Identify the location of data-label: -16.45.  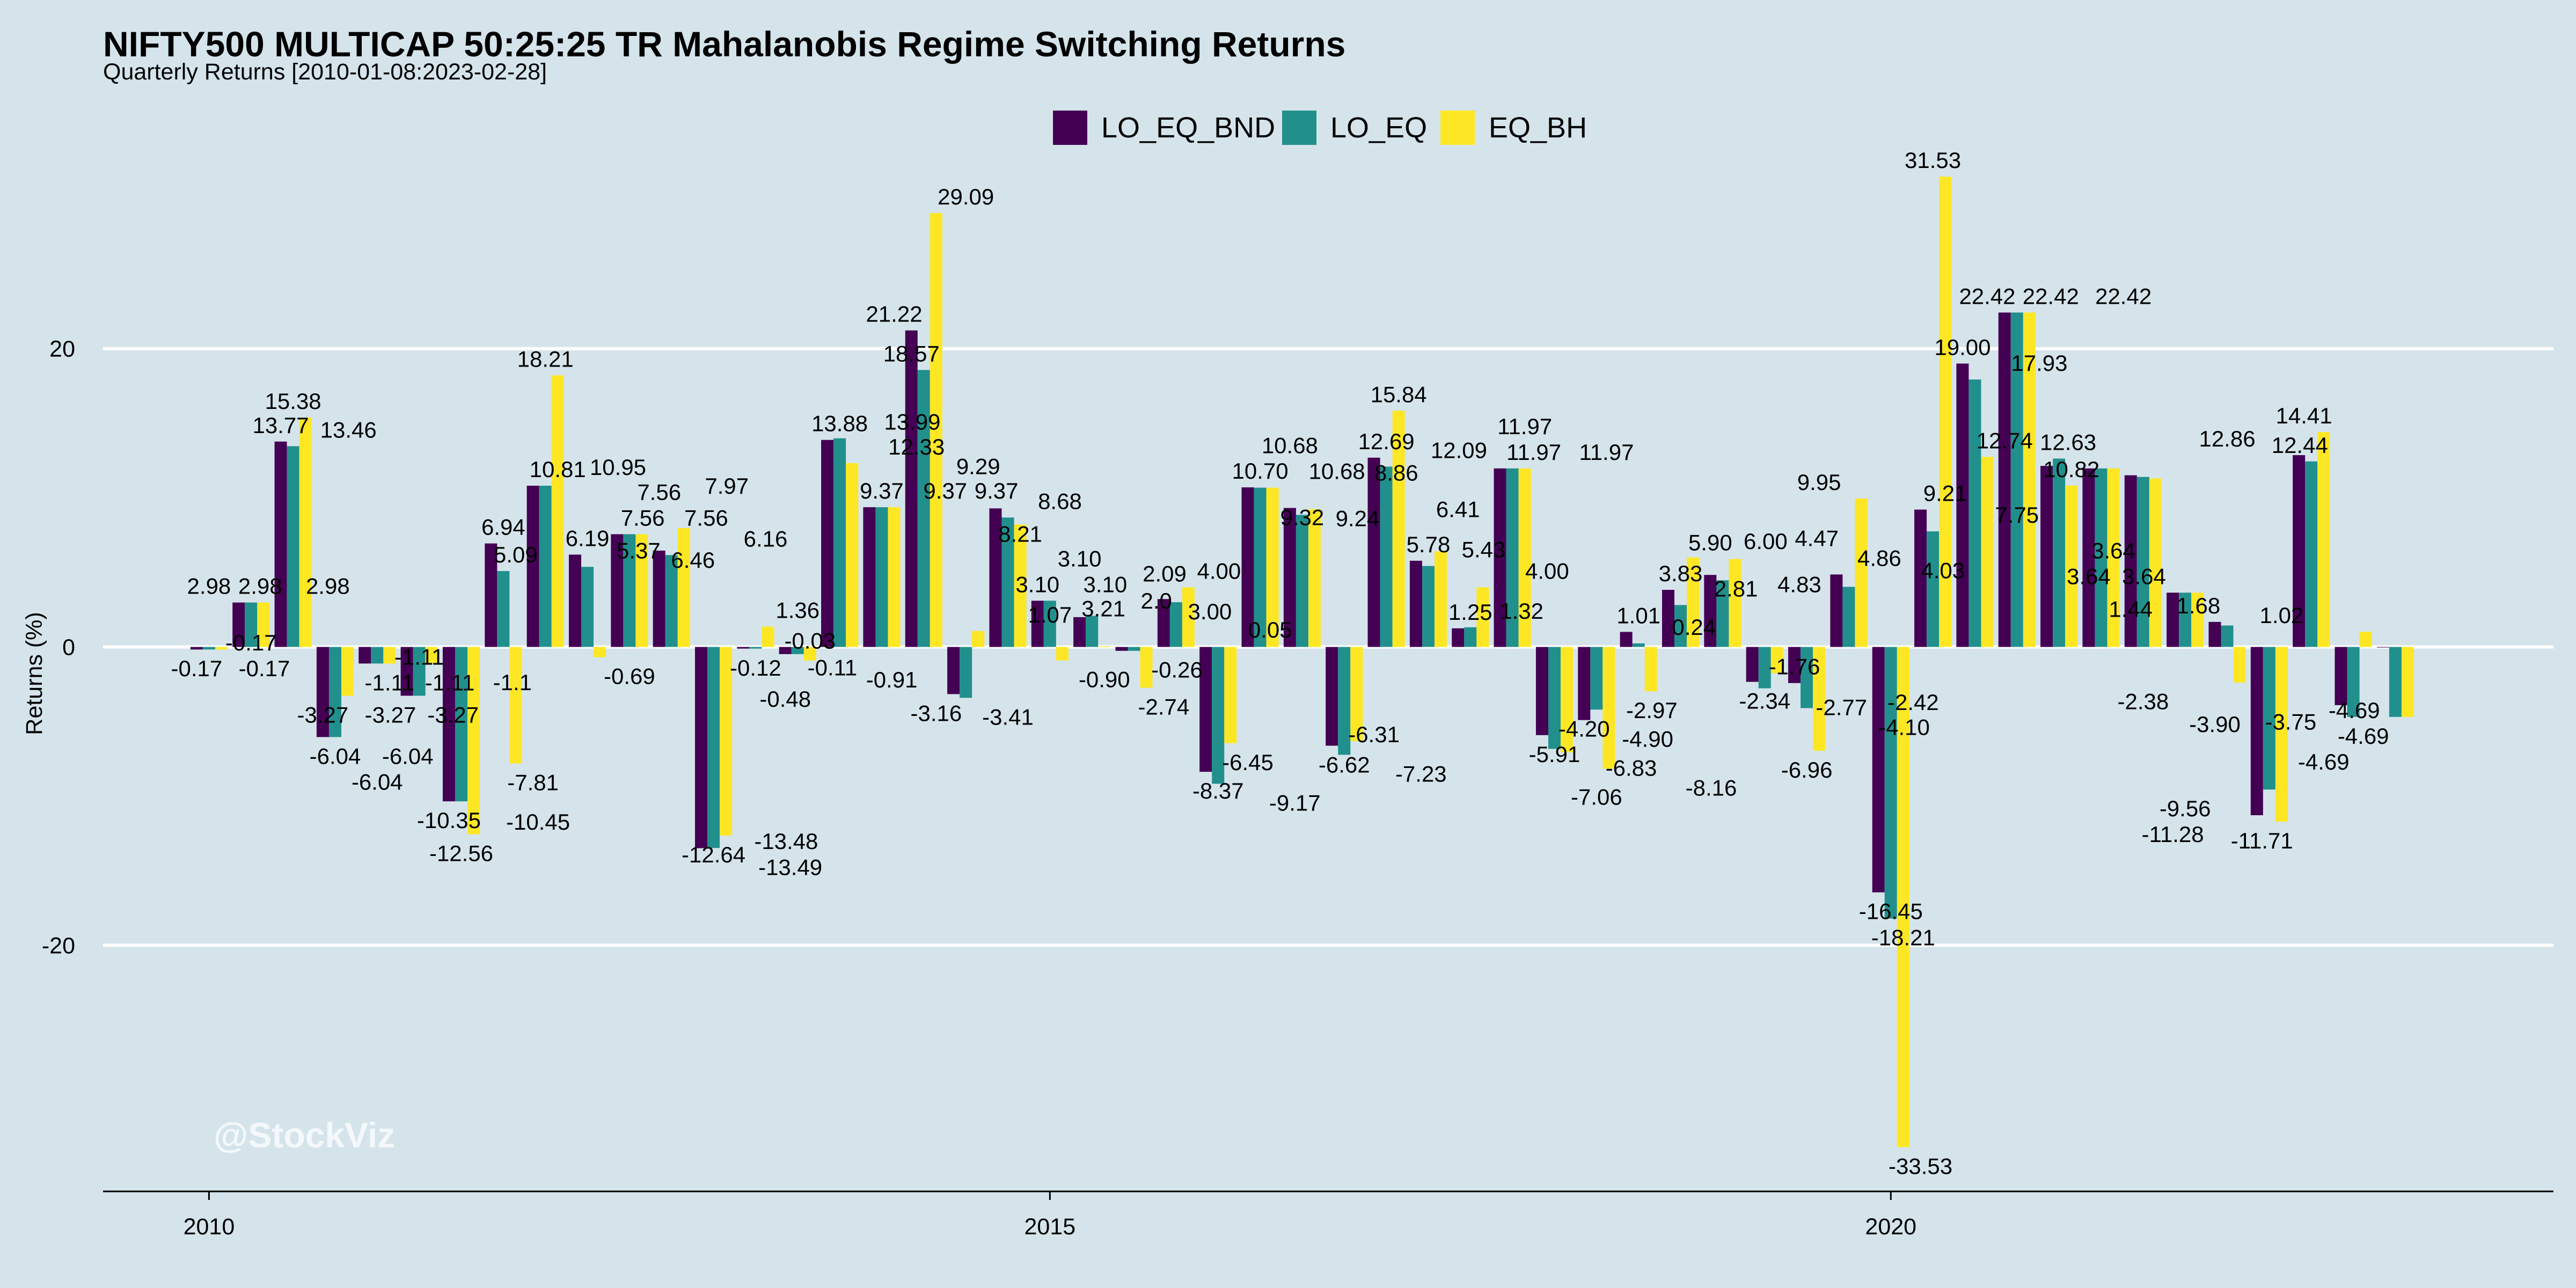
(1891, 911).